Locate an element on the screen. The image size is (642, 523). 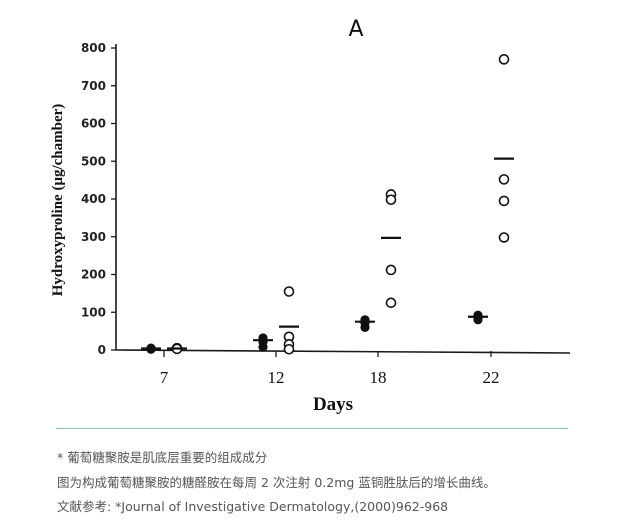
x-ticks: 7 12 18 22 is located at coordinates (330, 369).